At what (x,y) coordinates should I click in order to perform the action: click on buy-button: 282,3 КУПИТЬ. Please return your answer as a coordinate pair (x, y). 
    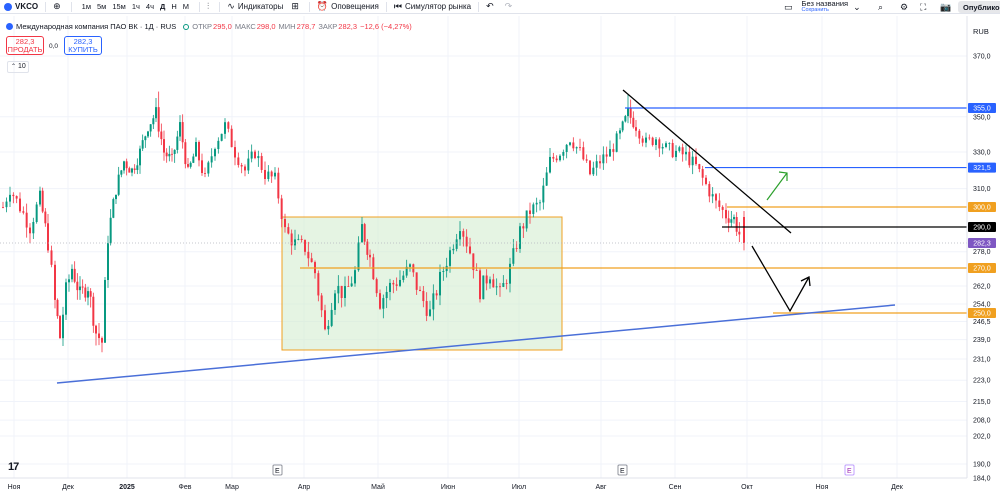
    Looking at the image, I should click on (83, 45).